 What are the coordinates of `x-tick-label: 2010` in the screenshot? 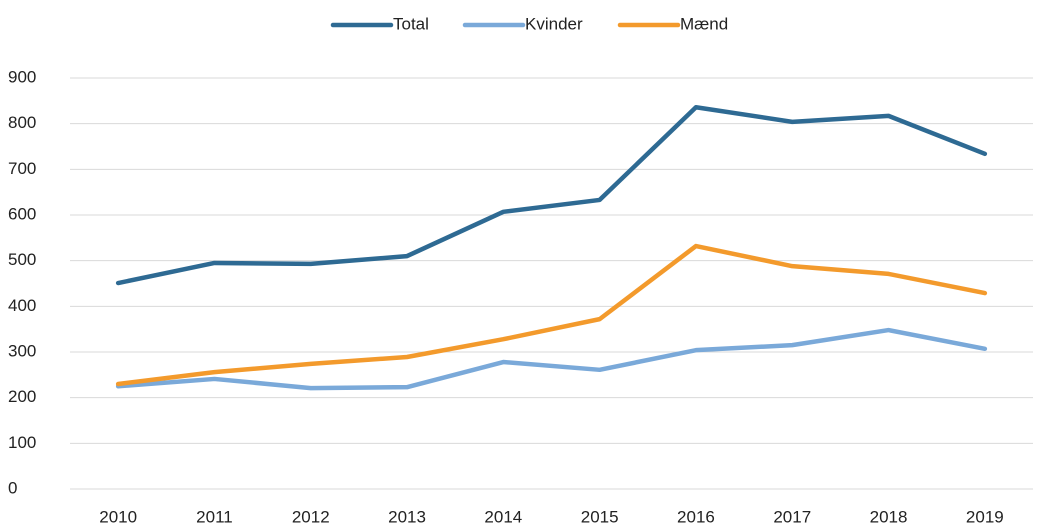 It's located at (118, 516).